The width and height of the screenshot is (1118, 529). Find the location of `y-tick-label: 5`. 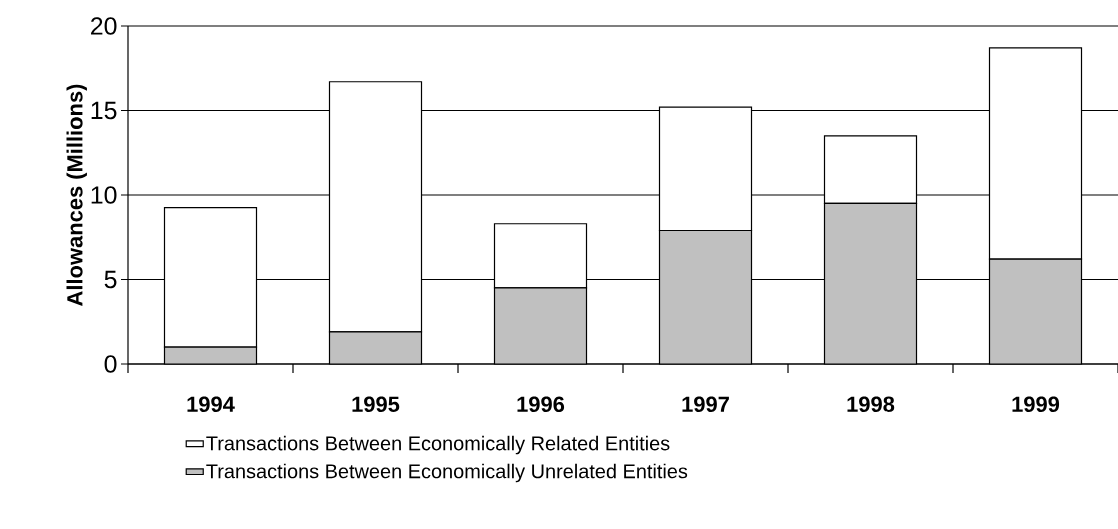

y-tick-label: 5 is located at coordinates (110, 279).